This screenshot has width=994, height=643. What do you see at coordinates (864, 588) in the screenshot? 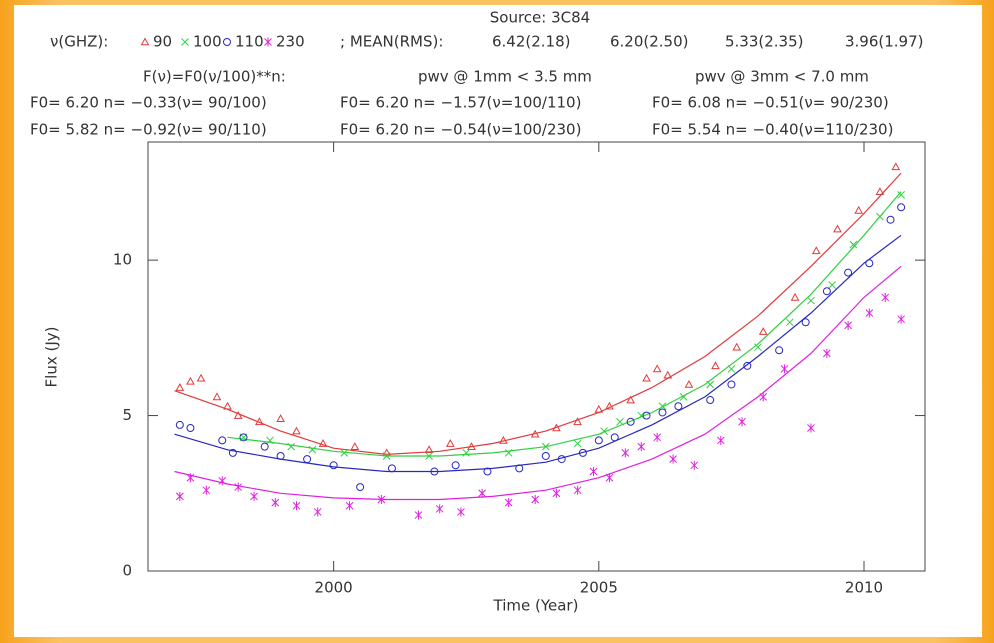
I see `x-tick-label: 2010` at bounding box center [864, 588].